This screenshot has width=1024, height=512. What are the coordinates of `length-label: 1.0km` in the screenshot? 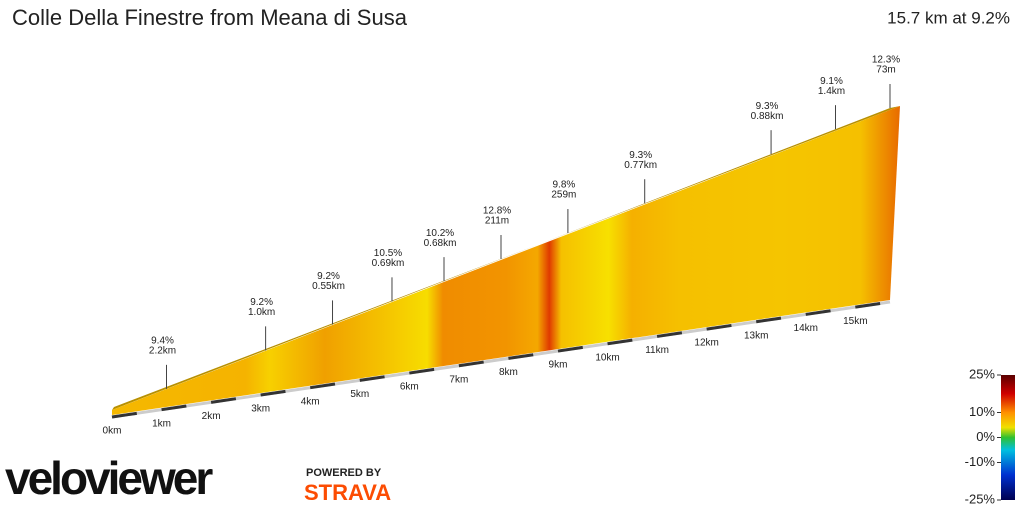 It's located at (261, 312).